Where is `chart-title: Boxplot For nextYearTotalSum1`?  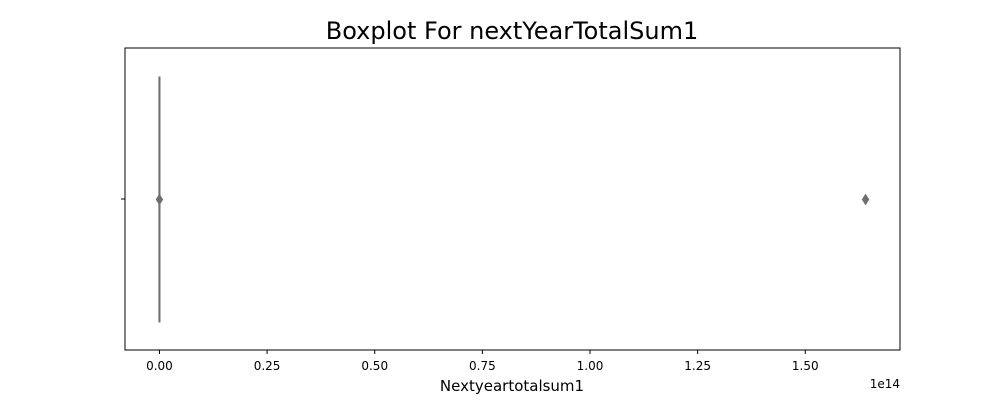 chart-title: Boxplot For nextYearTotalSum1 is located at coordinates (512, 31).